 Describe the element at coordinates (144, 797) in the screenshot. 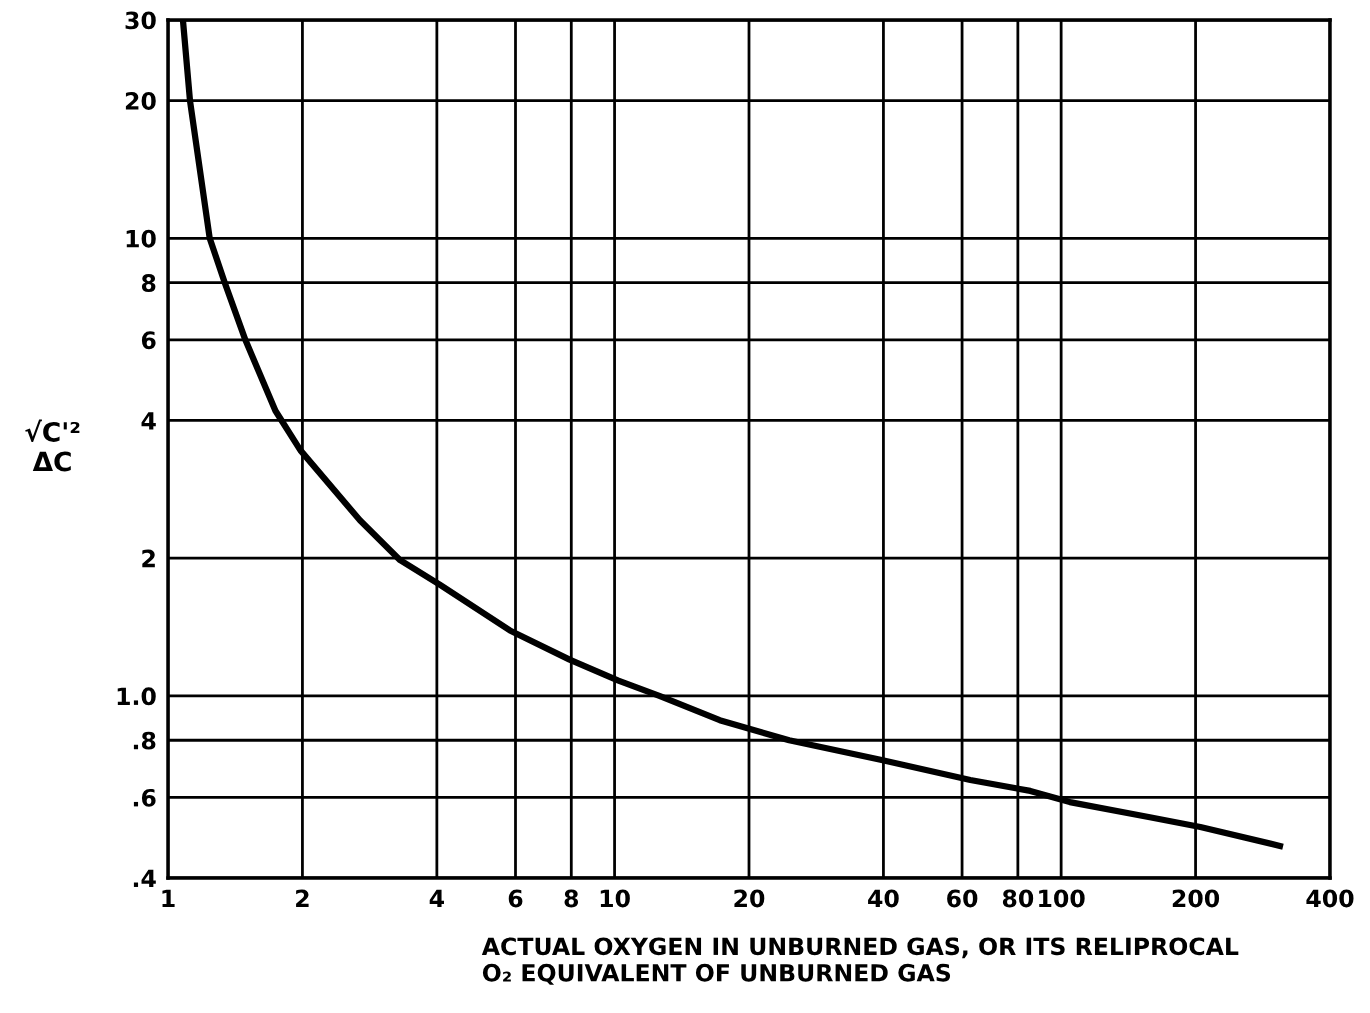

I see `y-tick-label: .6` at that location.